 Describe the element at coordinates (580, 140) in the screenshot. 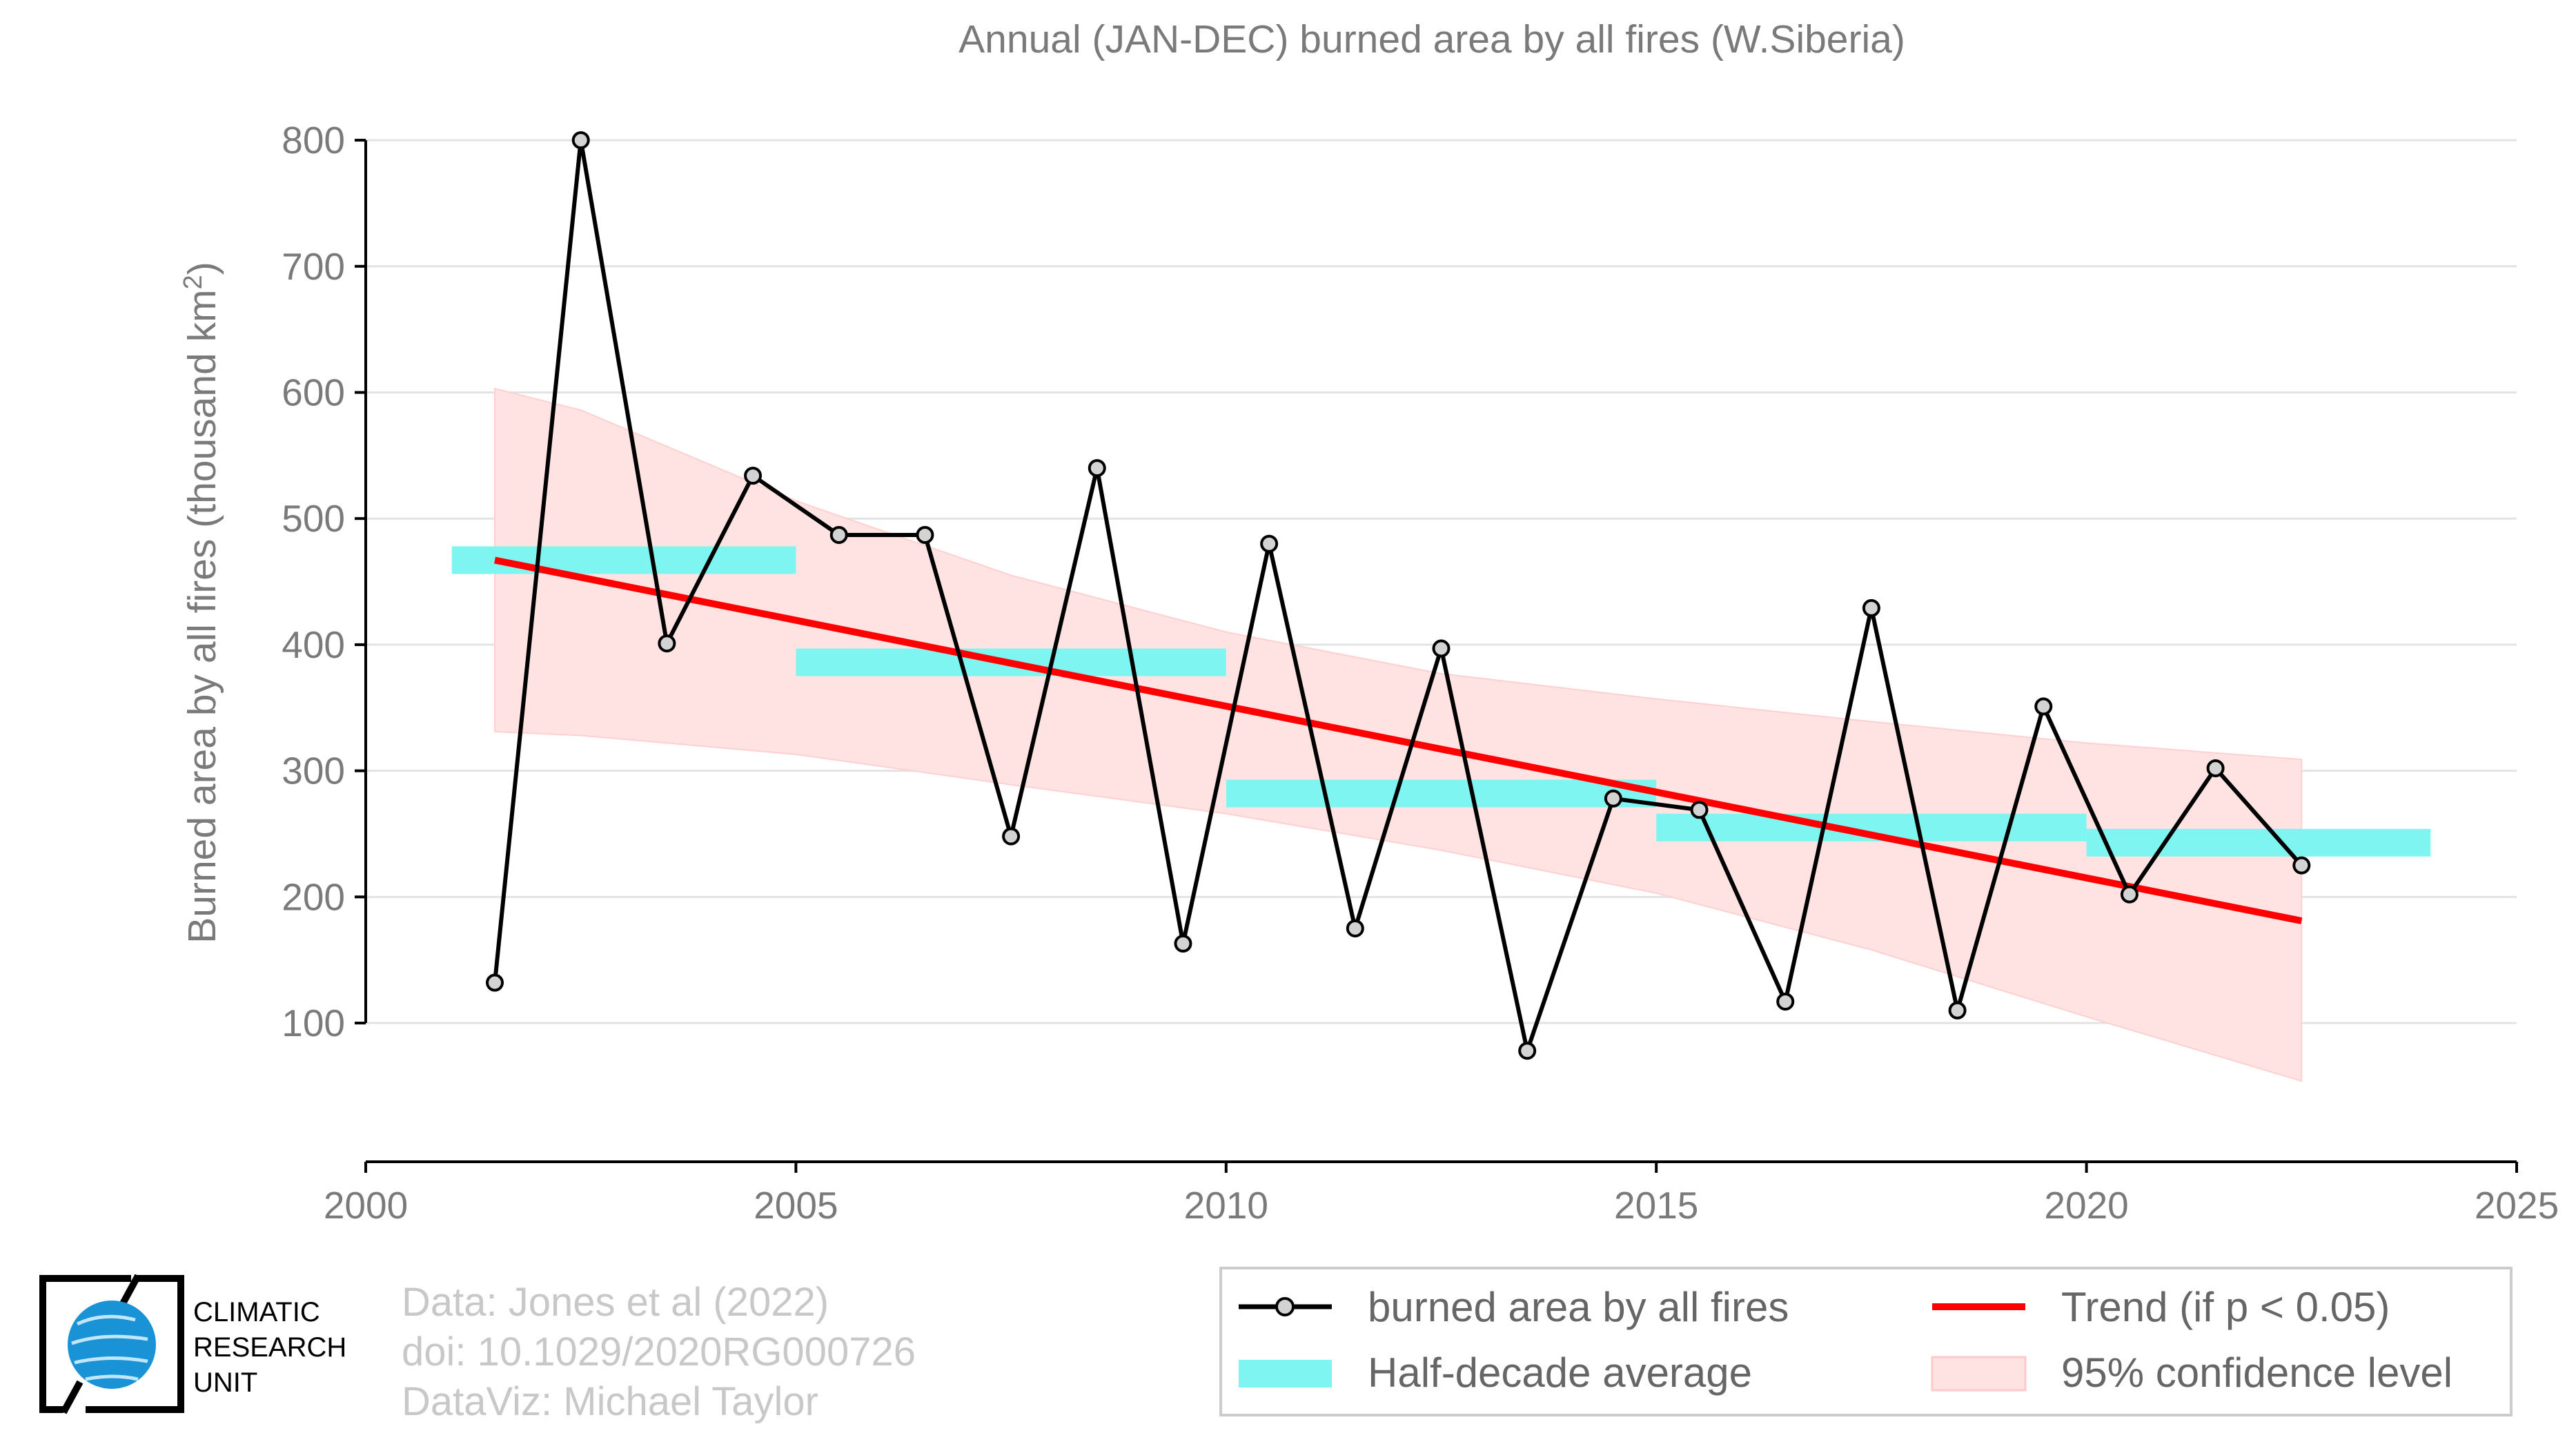

I see `data-point-2002.5` at that location.